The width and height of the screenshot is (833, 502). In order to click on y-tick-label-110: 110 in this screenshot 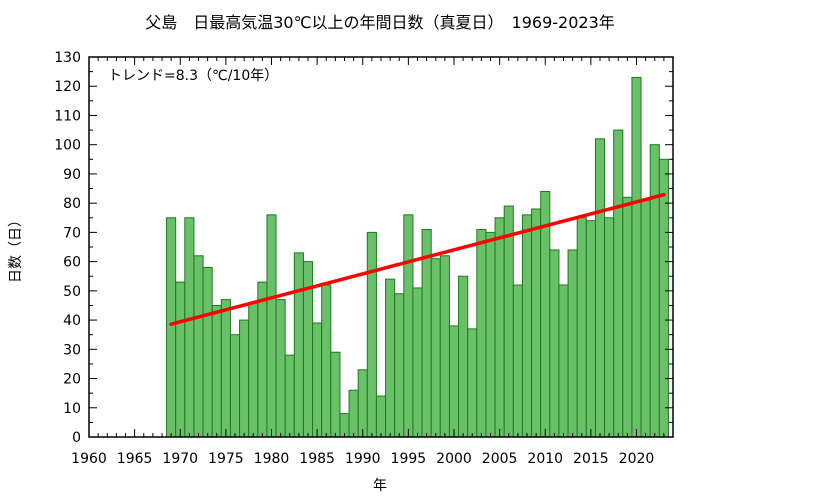, I will do `click(67, 116)`.